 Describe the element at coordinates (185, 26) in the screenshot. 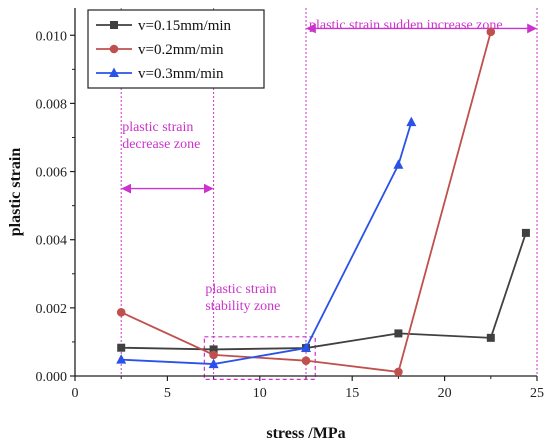

I see `legend-label: v=0.15mm/min` at that location.